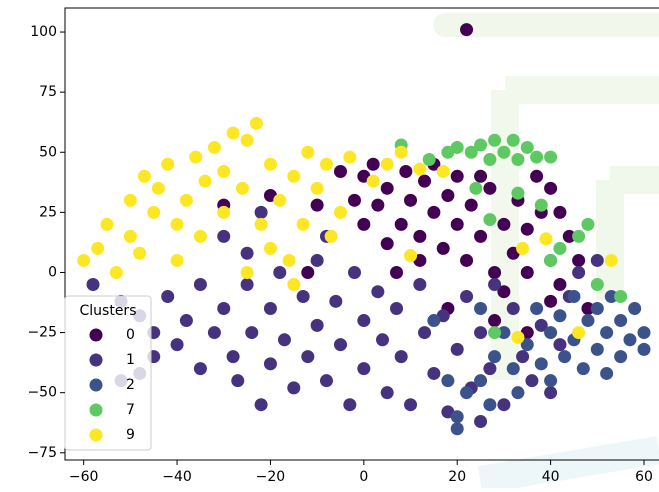  I want to click on legend-label: 1, so click(130, 360).